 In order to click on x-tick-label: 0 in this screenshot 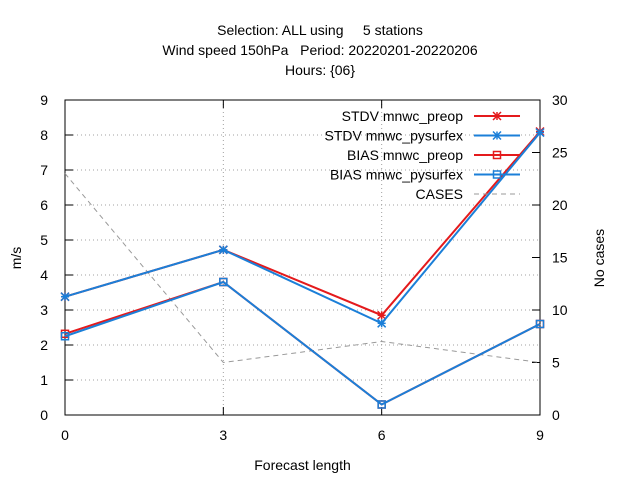, I will do `click(65, 435)`.